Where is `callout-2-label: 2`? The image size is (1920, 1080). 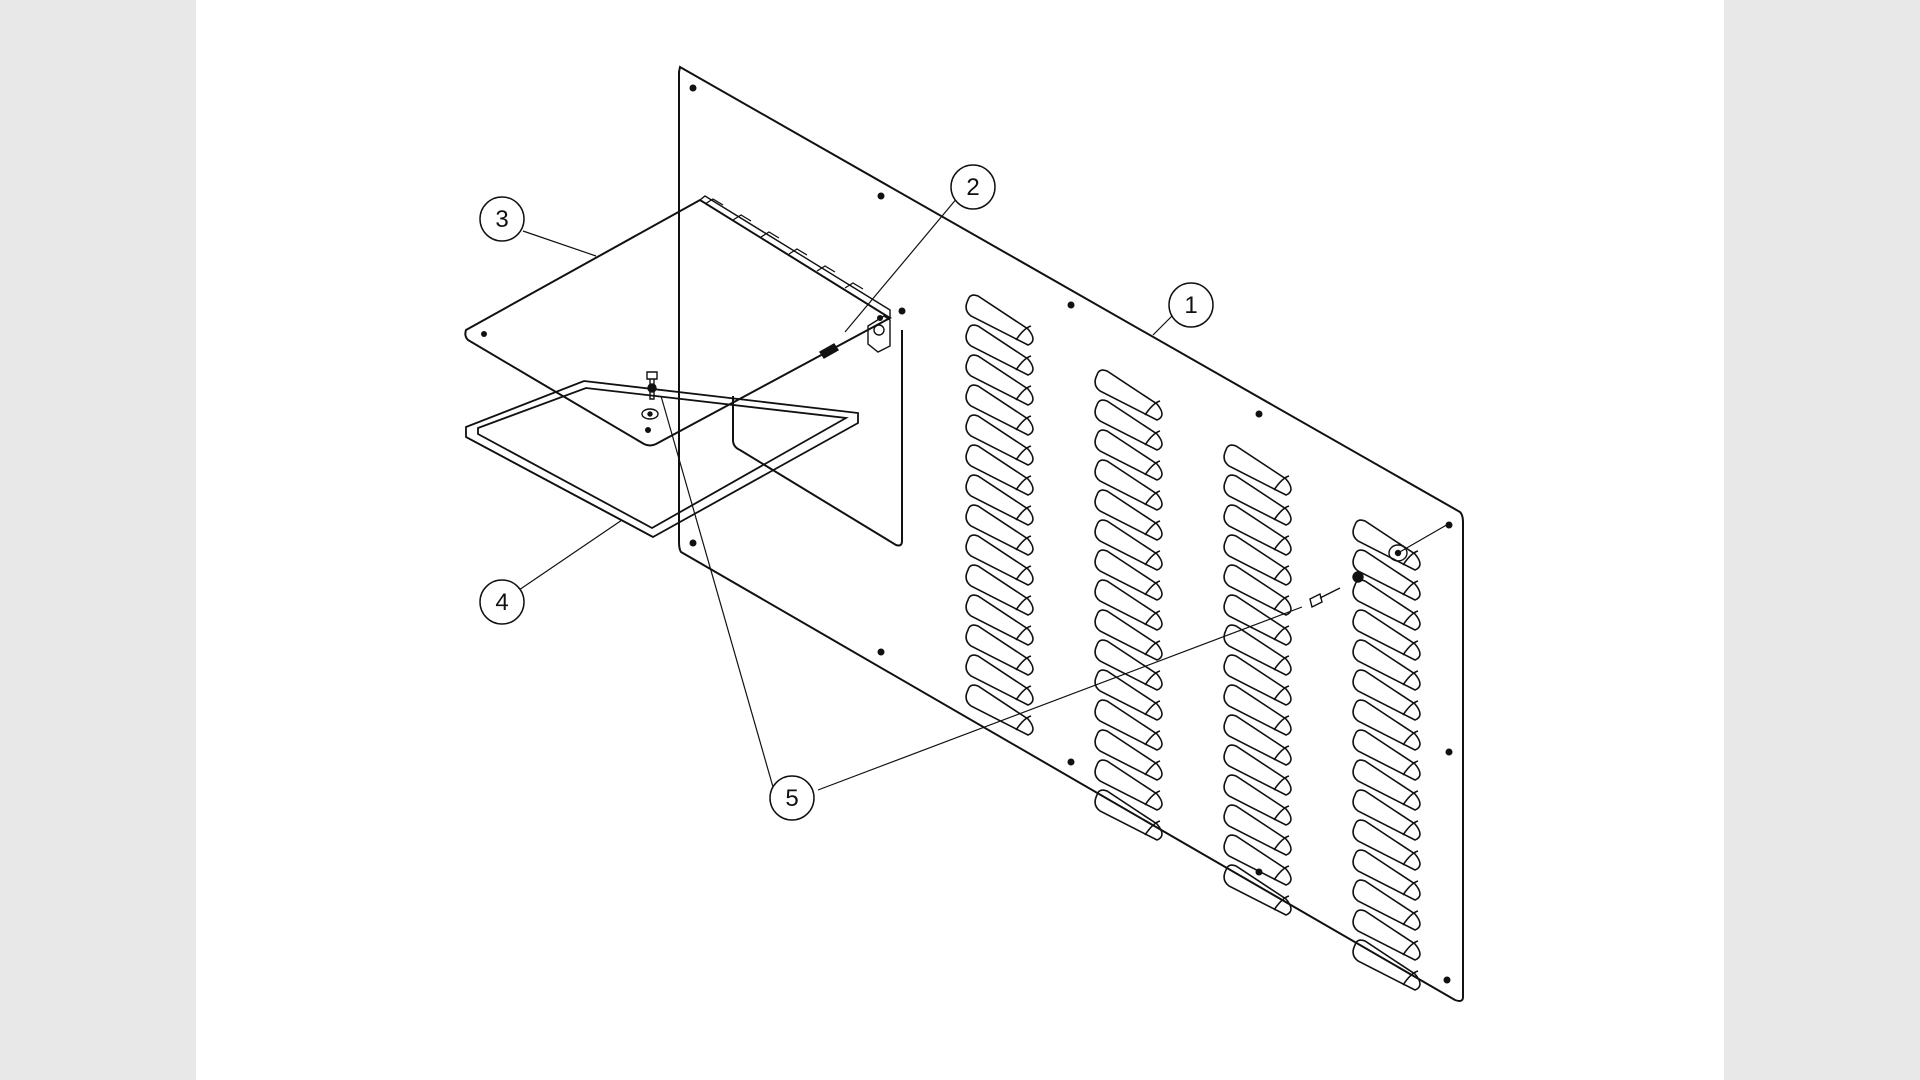
callout-2-label: 2 is located at coordinates (972, 187).